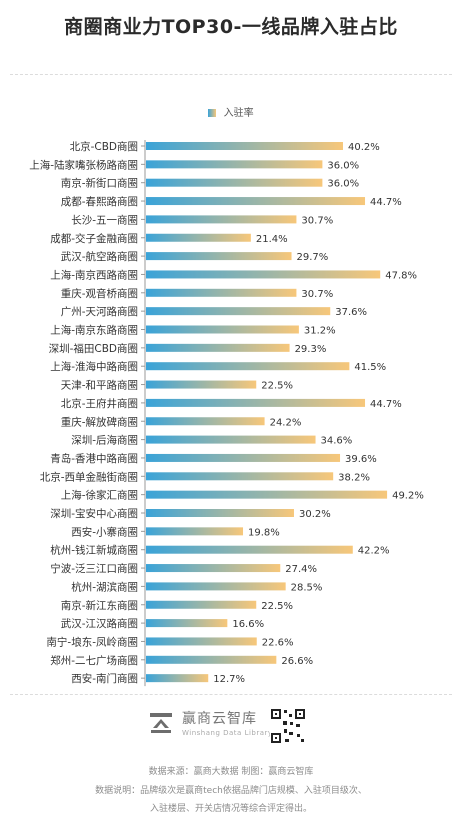 The height and width of the screenshot is (820, 462). I want to click on logo-subtext: Winshang Data Library, so click(227, 733).